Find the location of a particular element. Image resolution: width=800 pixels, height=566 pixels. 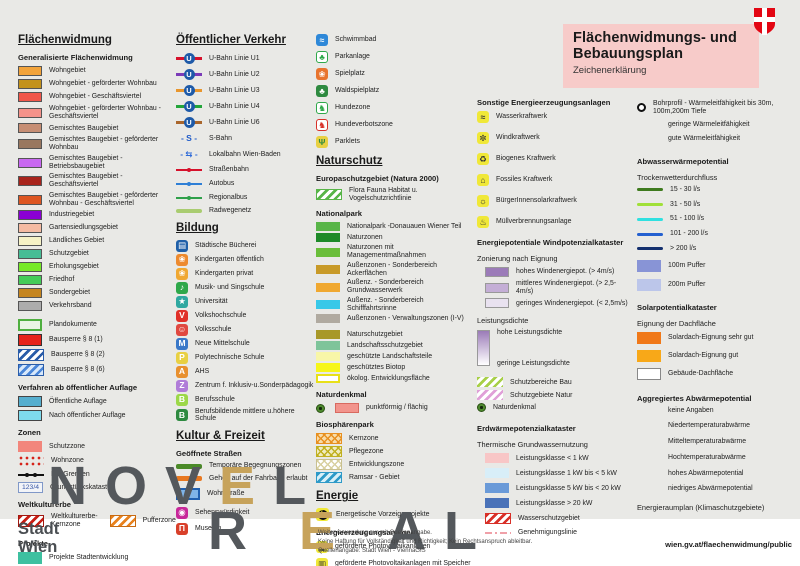

legend-item-parkanlage: ♣ Parkanlage is located at coordinates (395, 57).